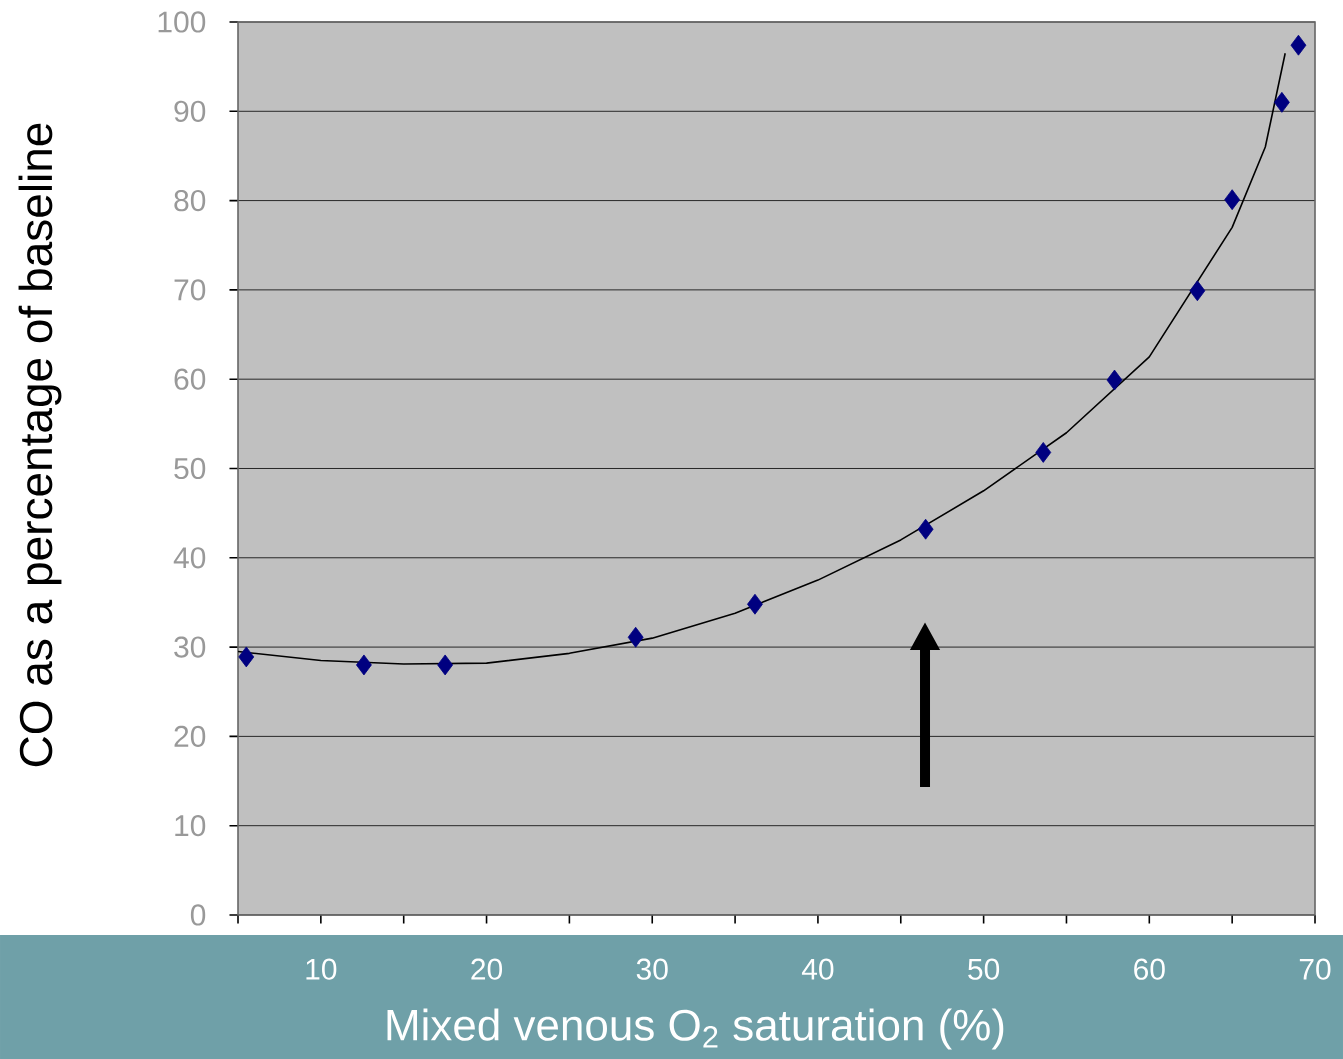  What do you see at coordinates (190, 468) in the screenshot?
I see `y-tick-label: 50` at bounding box center [190, 468].